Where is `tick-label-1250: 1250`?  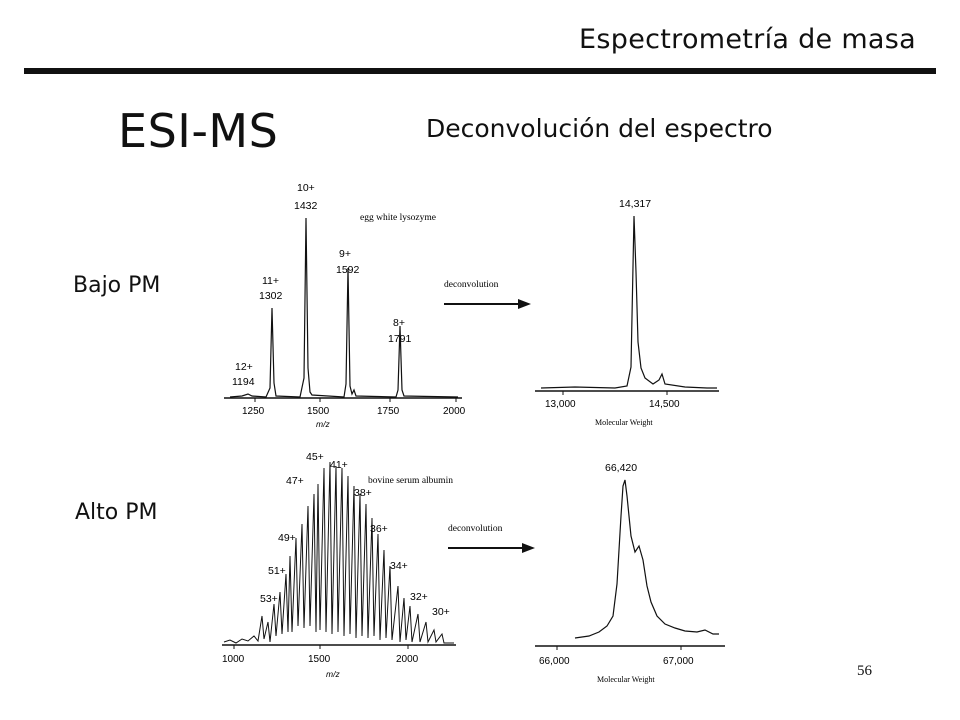 tick-label-1250: 1250 is located at coordinates (253, 411).